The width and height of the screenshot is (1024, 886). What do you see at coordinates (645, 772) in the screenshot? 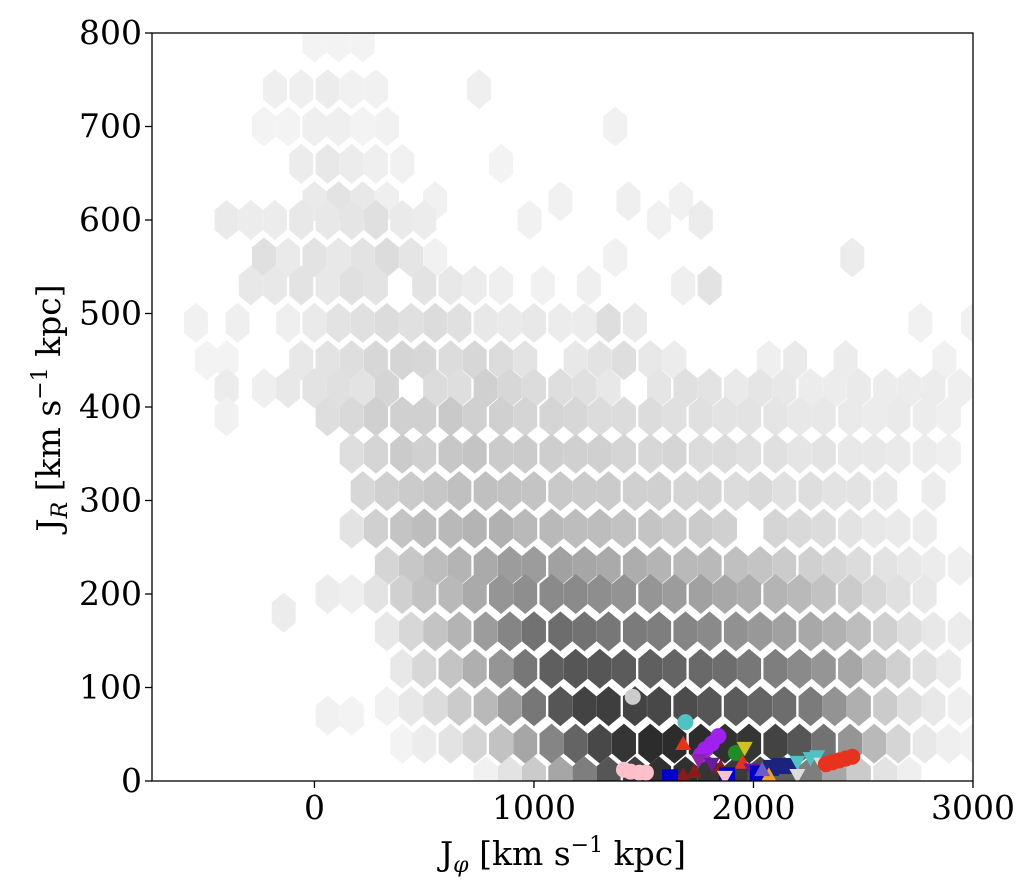
I see `data-marker-circle` at bounding box center [645, 772].